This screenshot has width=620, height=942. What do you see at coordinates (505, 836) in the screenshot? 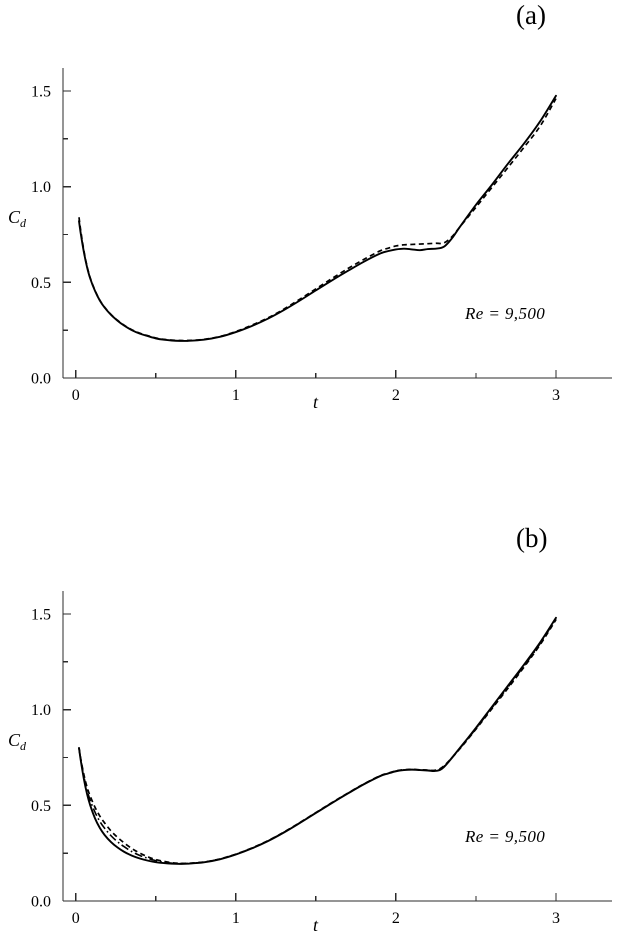
I see `reynolds-annotation-b: Re = 9,500` at bounding box center [505, 836].